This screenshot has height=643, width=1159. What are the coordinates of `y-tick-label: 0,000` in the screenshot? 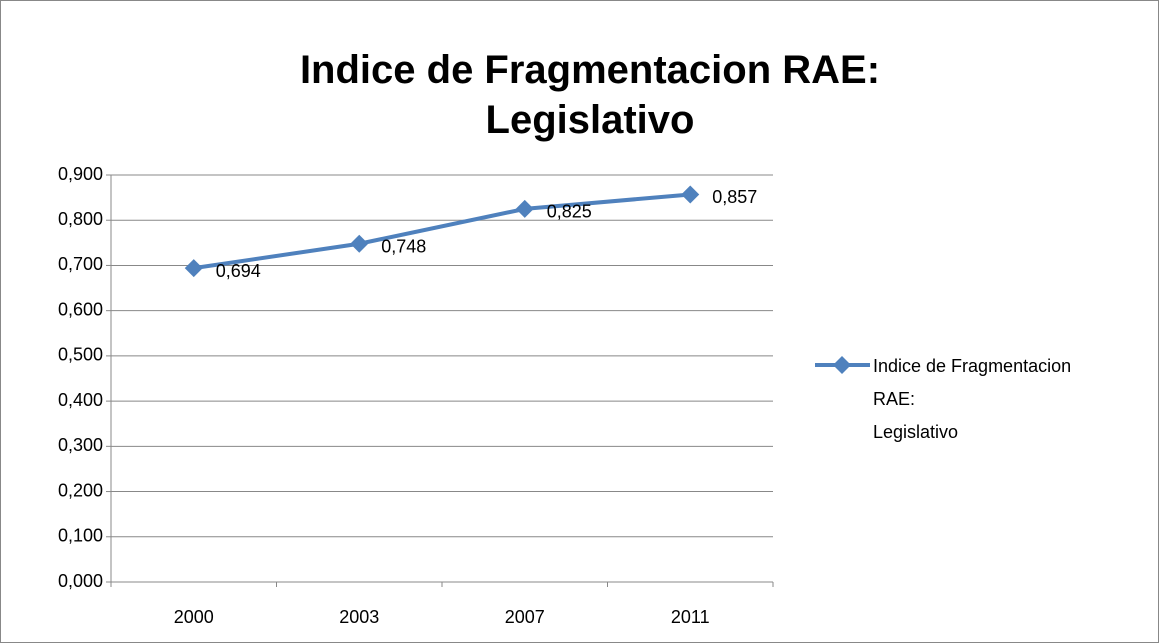 It's located at (80, 581).